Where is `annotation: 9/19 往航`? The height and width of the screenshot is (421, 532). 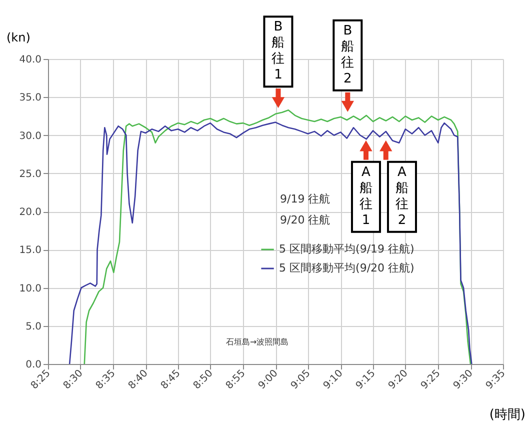
annotation: 9/19 往航 is located at coordinates (305, 199).